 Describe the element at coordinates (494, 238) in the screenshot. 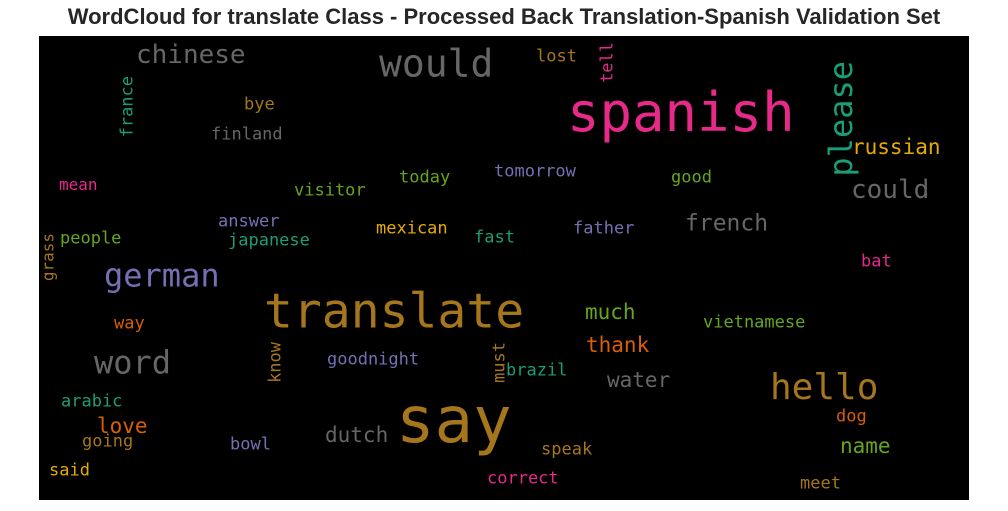

I see `word-fast: fast` at that location.